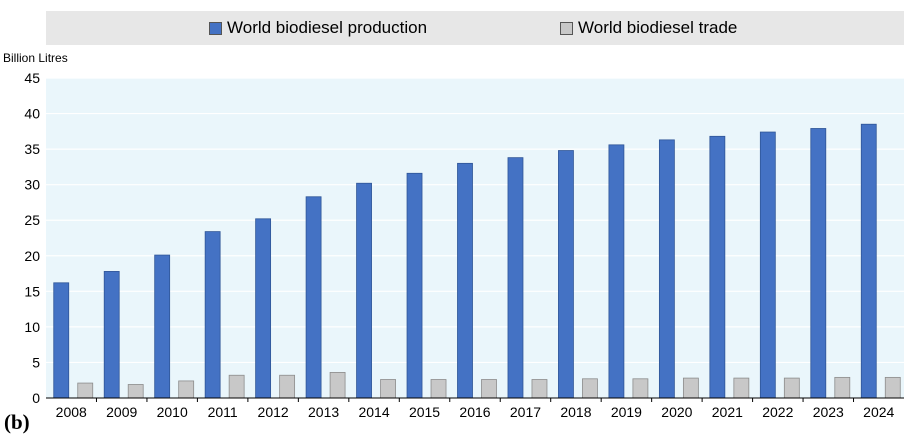 This screenshot has width=906, height=435. What do you see at coordinates (121, 412) in the screenshot?
I see `x-tick-label: 2009` at bounding box center [121, 412].